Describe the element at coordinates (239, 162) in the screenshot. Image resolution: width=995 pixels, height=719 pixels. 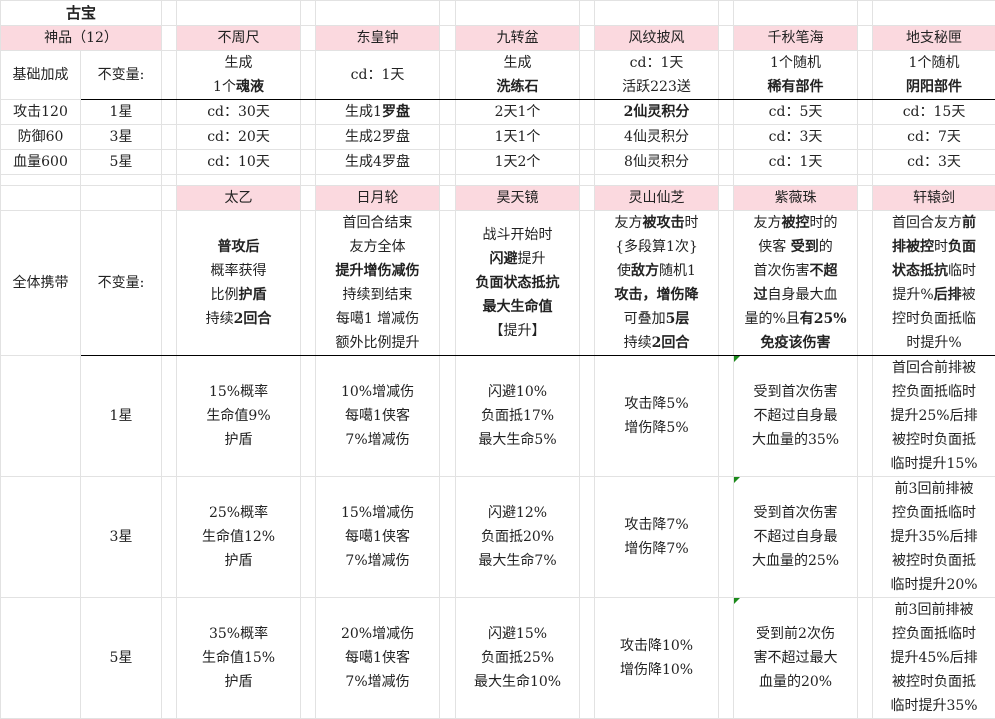
I see `star-effect: cd：10天` at that location.